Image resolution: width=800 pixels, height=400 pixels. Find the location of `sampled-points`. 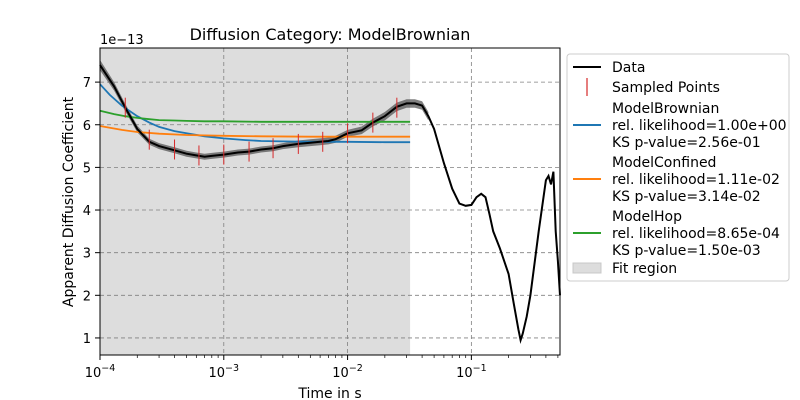

sampled-points is located at coordinates (248, 111).